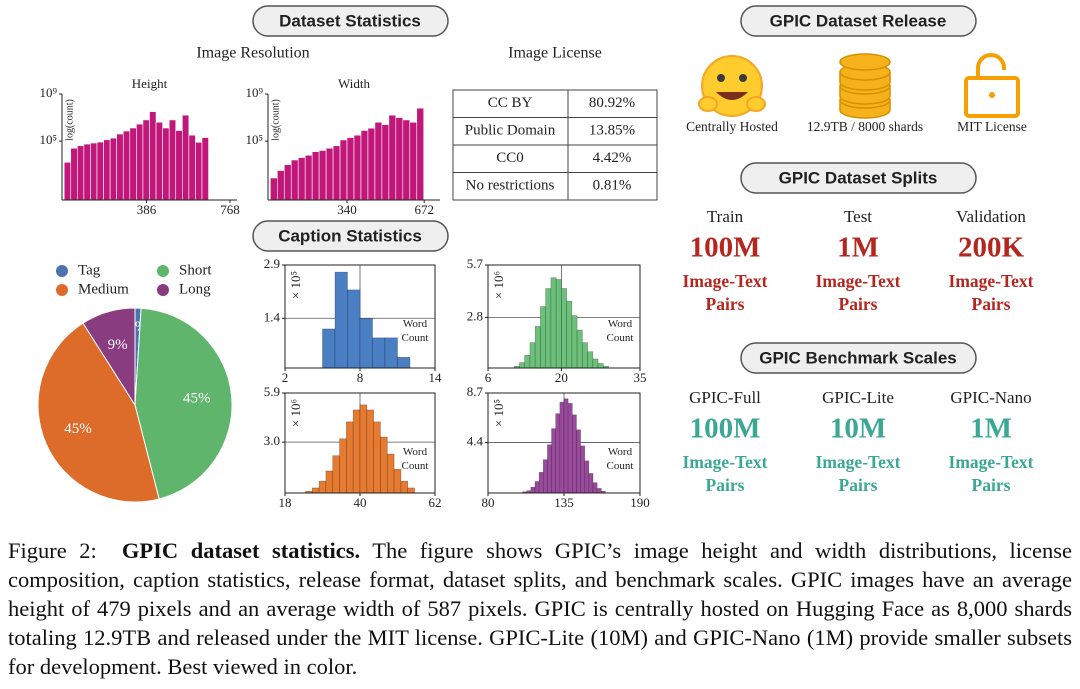 Image resolution: width=1080 pixels, height=689 pixels. Describe the element at coordinates (612, 186) in the screenshot. I see `license-share: 0.81%` at that location.